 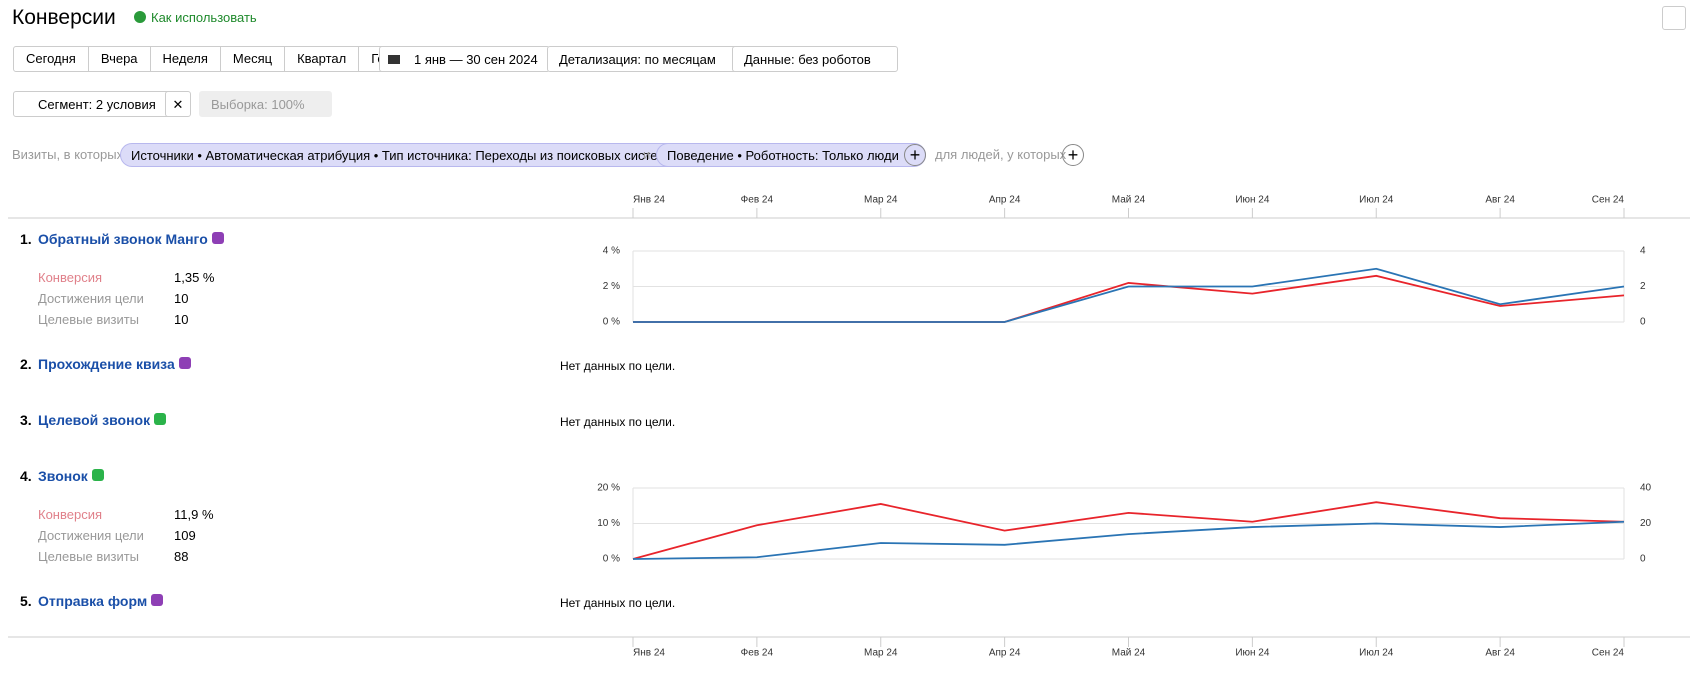 What do you see at coordinates (140, 17) in the screenshot?
I see `help-icon` at bounding box center [140, 17].